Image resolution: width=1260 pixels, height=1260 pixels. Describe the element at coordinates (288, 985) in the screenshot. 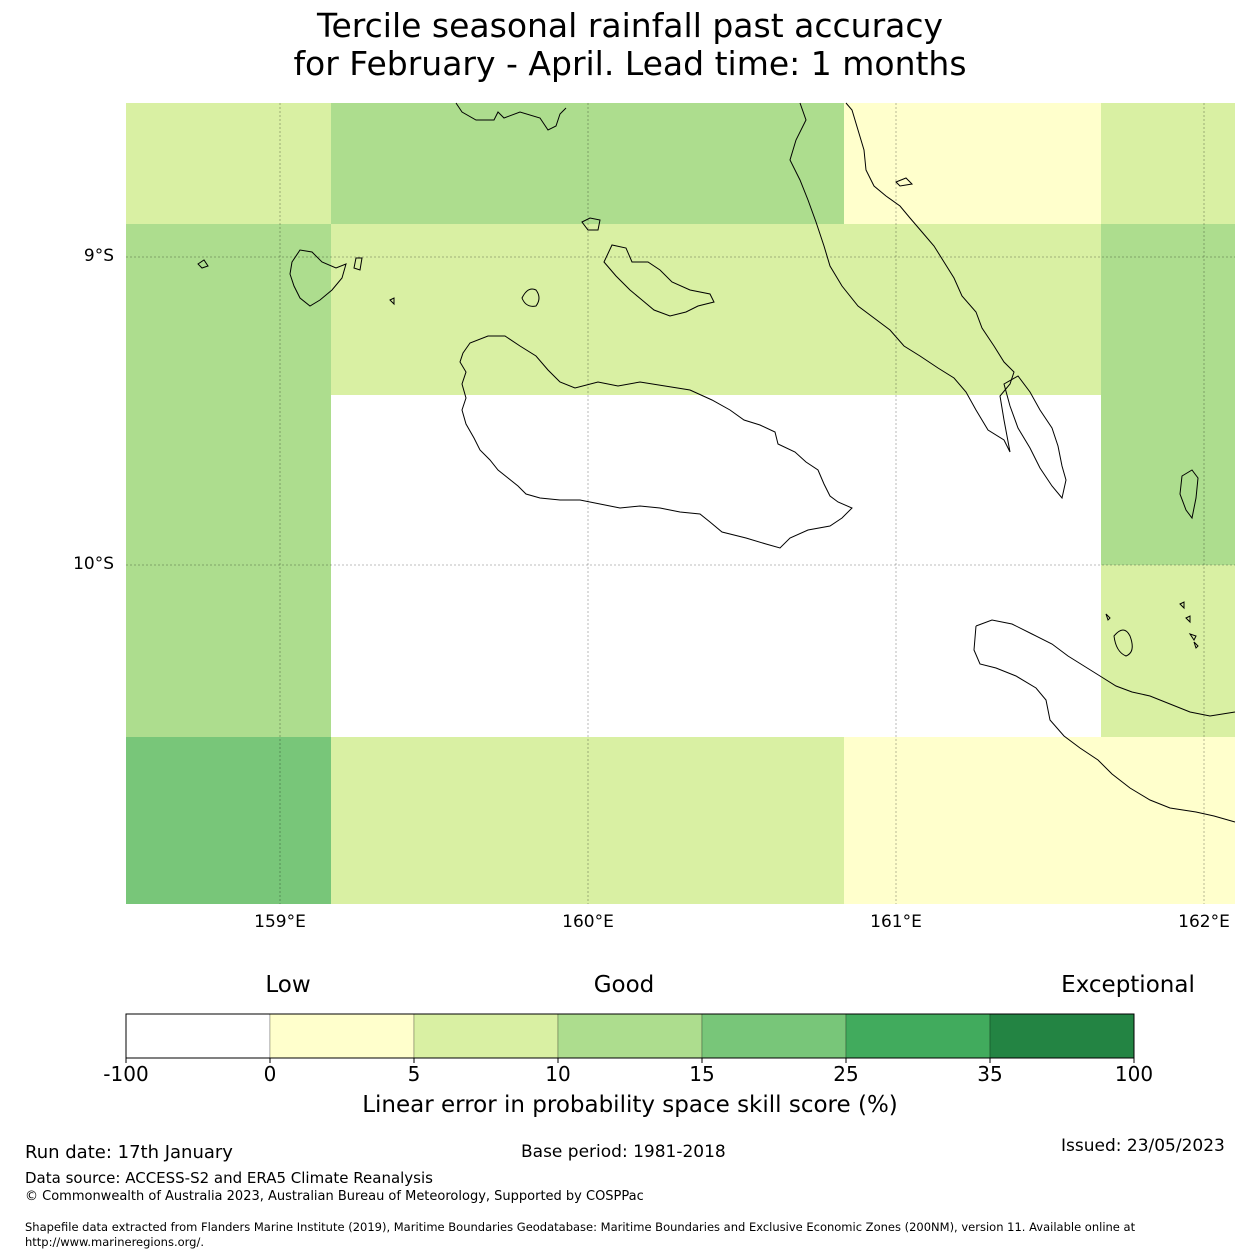

I see `colorbar-category-low: Low` at that location.